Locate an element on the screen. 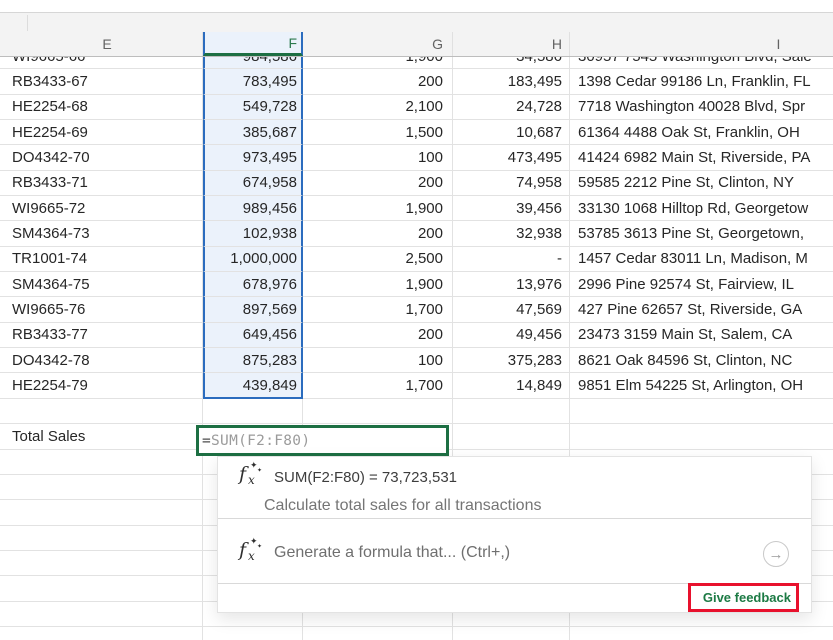 The image size is (833, 640). cell-net-amount: 10,687 is located at coordinates (511, 133).